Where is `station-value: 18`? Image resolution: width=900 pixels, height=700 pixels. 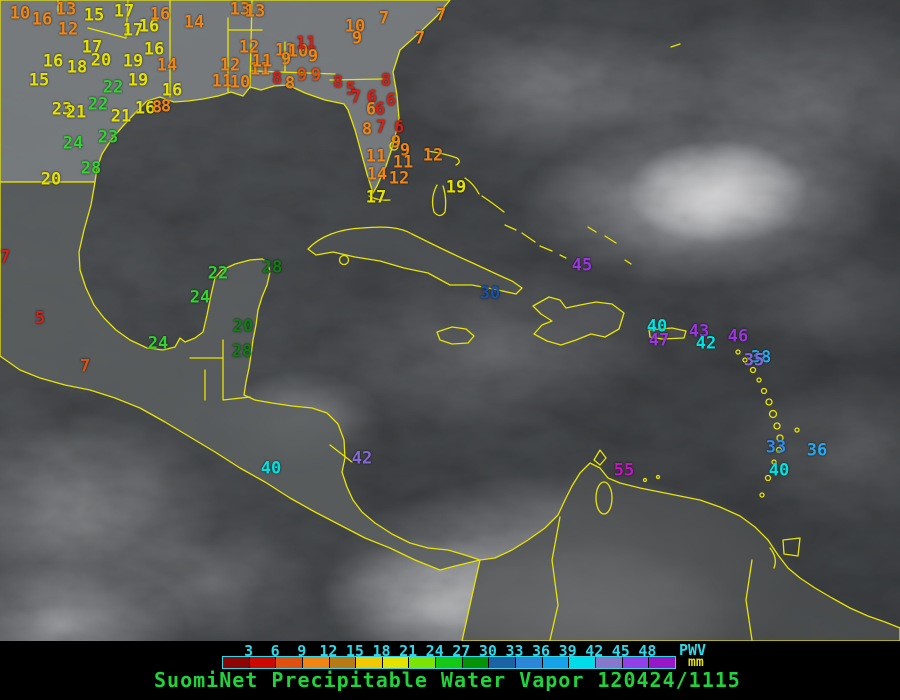
station-value: 18 is located at coordinates (77, 67).